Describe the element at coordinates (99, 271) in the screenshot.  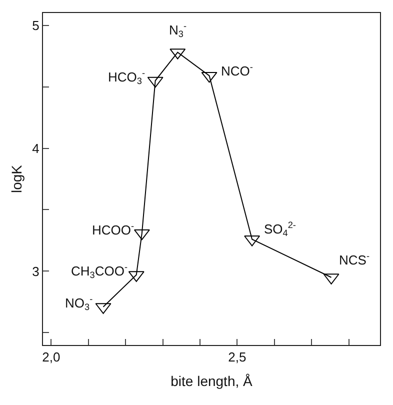
I see `annotation: CH$_{3}$COO$^{-}$` at that location.